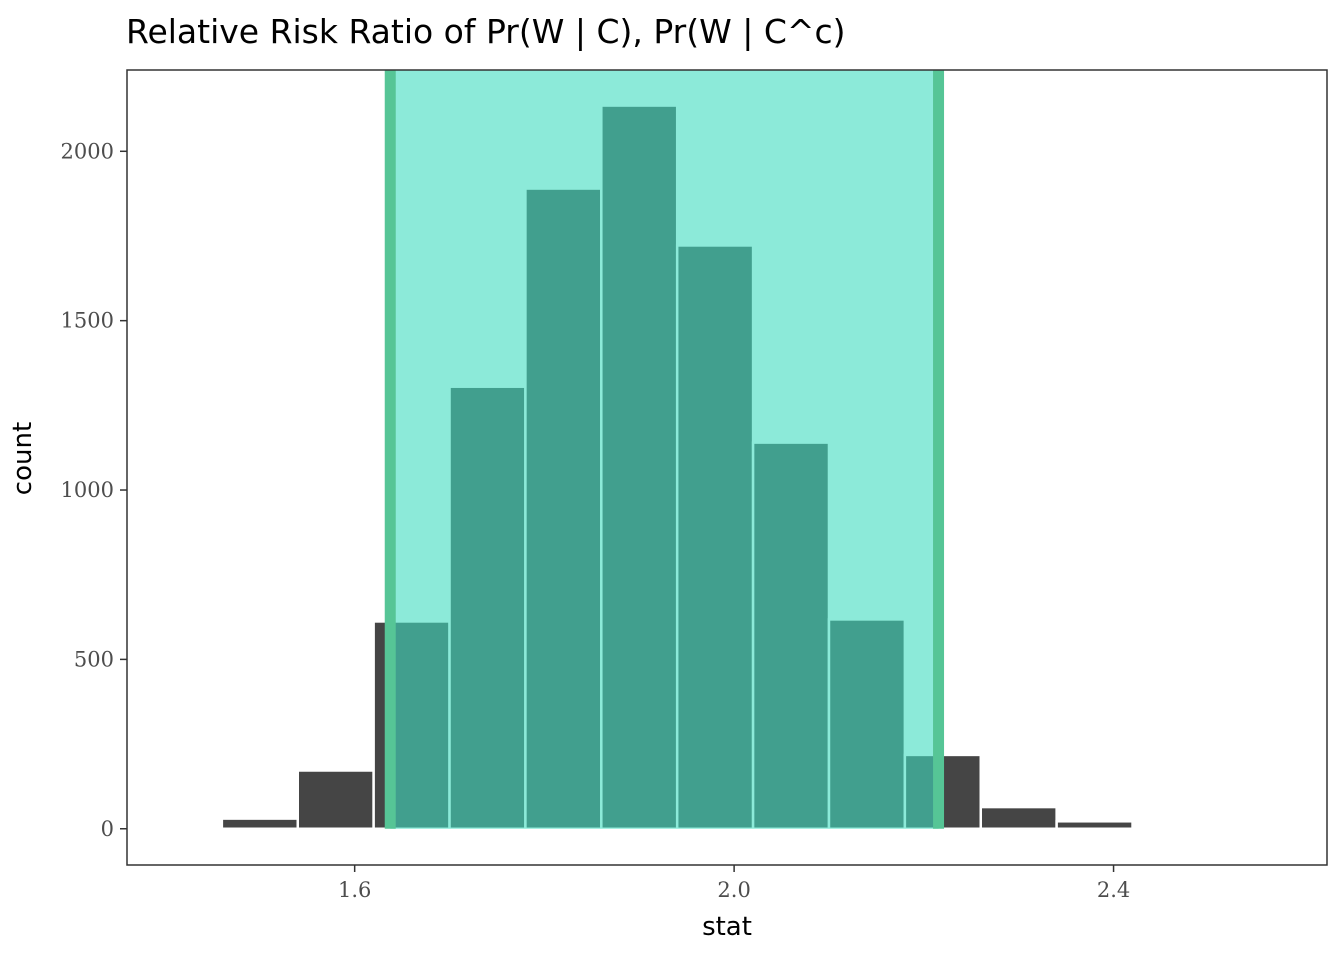 Image resolution: width=1344 pixels, height=960 pixels. Describe the element at coordinates (87, 321) in the screenshot. I see `y-tick-label: 1500` at that location.